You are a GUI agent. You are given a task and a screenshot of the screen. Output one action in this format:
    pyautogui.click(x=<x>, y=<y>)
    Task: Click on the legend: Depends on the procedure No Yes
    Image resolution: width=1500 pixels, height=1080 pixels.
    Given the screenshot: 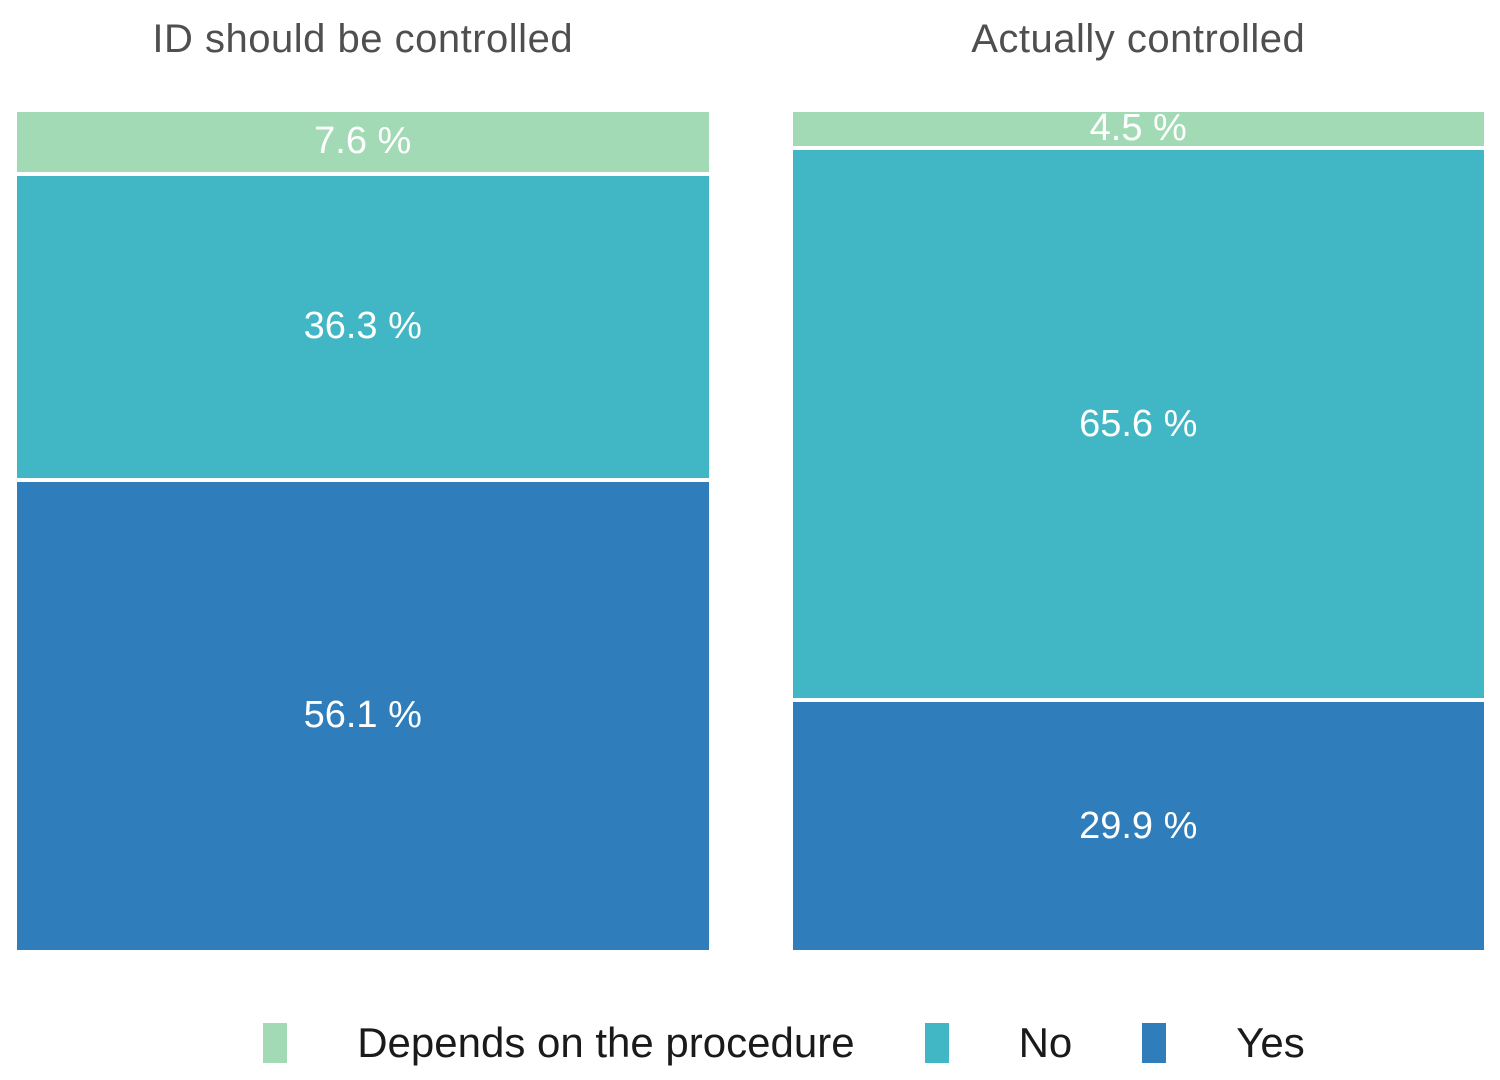 What is the action you would take?
    pyautogui.click(x=750, y=1043)
    